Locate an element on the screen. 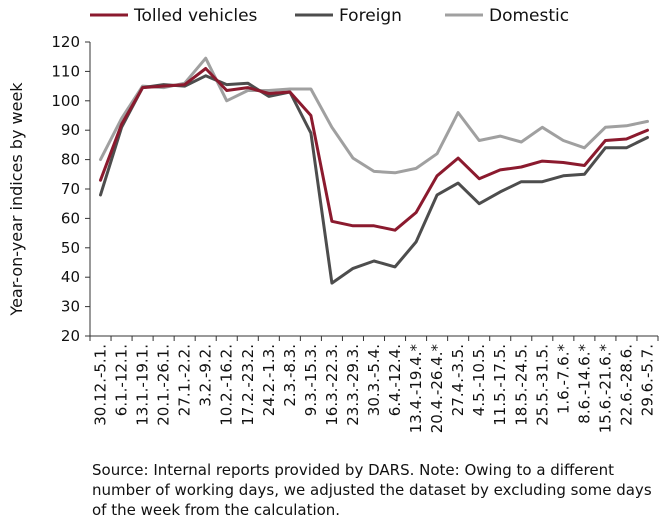  y-tick-label: 110 is located at coordinates (65, 71).